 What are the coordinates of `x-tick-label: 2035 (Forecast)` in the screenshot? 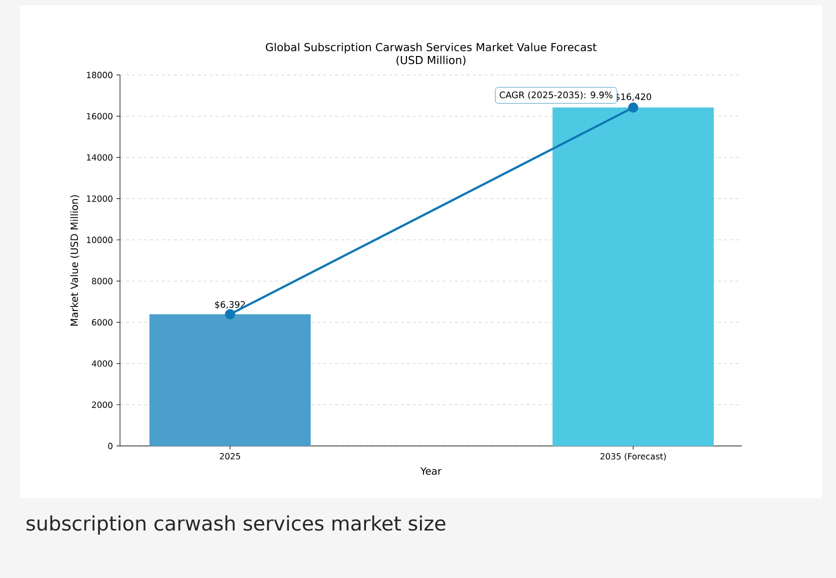 It's located at (633, 457).